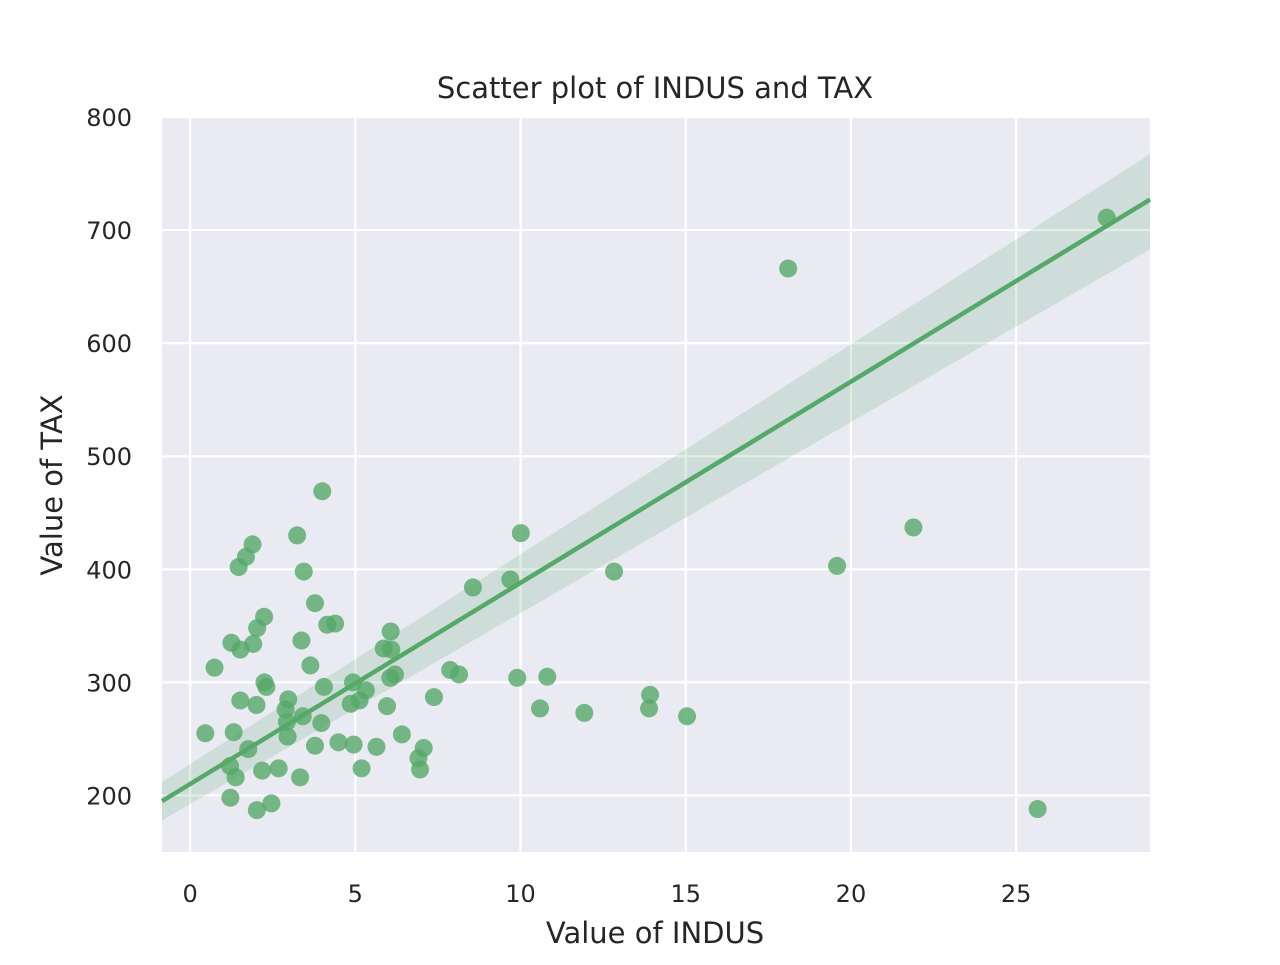 Image resolution: width=1280 pixels, height=965 pixels. I want to click on chart-title: Scatter plot of INDUS and TAX, so click(655, 88).